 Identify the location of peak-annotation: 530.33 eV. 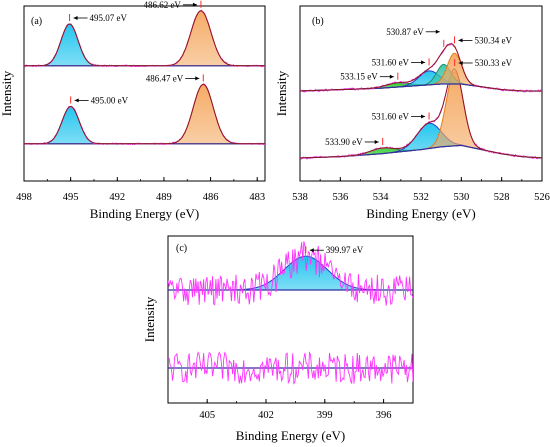
(494, 63).